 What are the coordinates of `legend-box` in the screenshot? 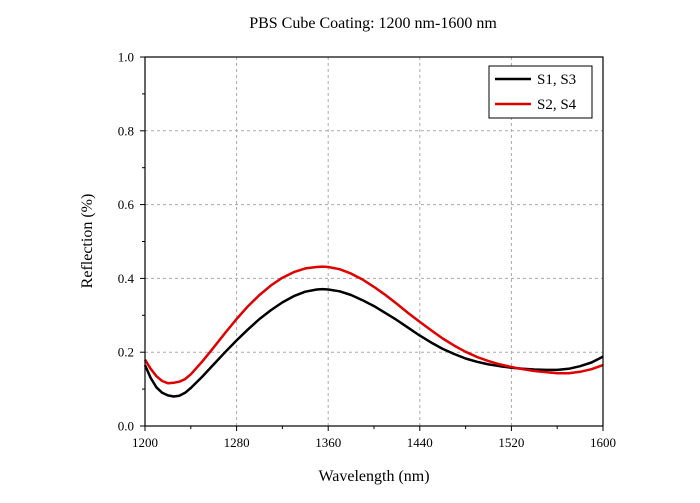 It's located at (540, 92).